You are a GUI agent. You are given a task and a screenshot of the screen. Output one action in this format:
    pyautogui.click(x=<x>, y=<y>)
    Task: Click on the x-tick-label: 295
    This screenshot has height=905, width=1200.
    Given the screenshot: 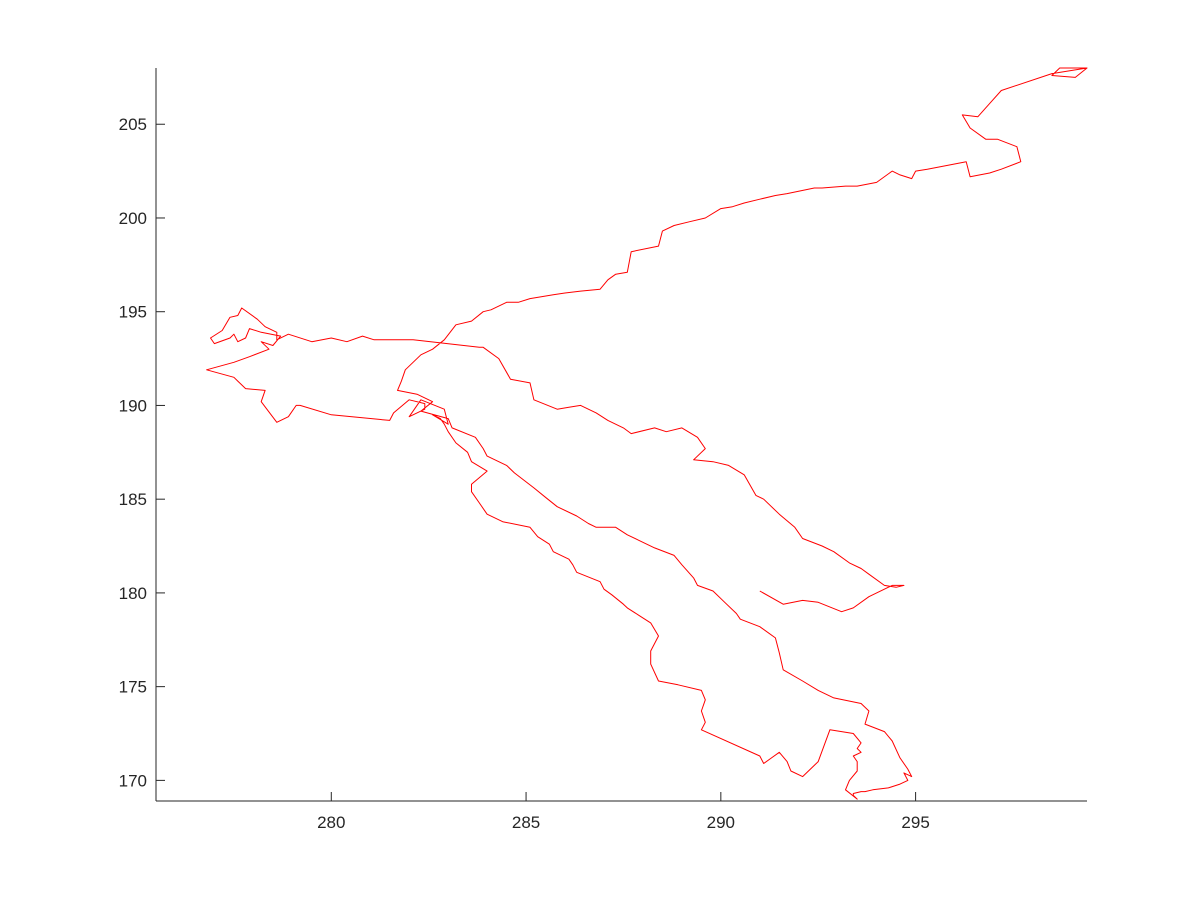 What is the action you would take?
    pyautogui.click(x=915, y=822)
    